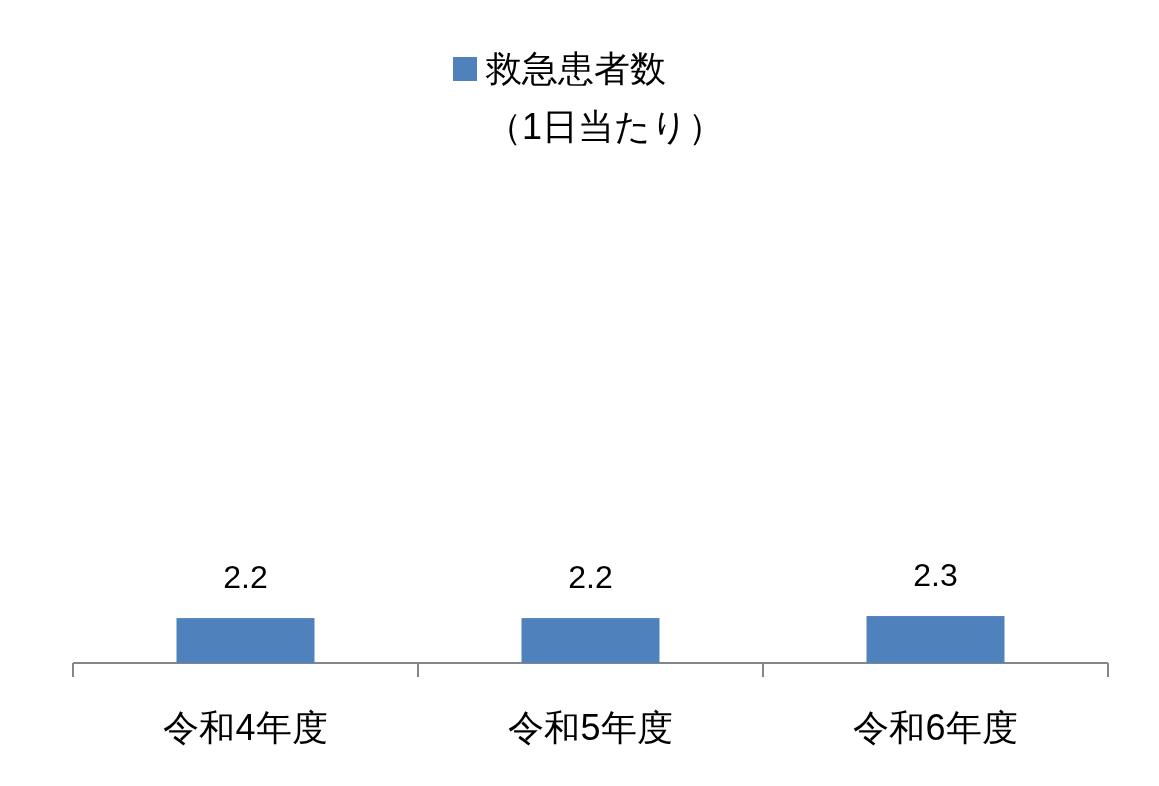 The image size is (1159, 786). What do you see at coordinates (590, 727) in the screenshot?
I see `x-tick-label: 令和5年度` at bounding box center [590, 727].